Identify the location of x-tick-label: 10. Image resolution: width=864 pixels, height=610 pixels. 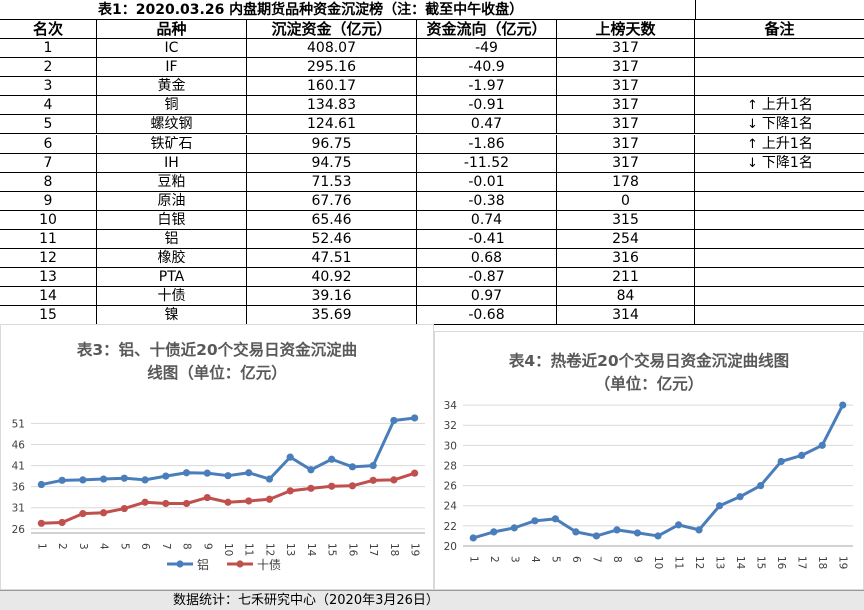
(658, 562).